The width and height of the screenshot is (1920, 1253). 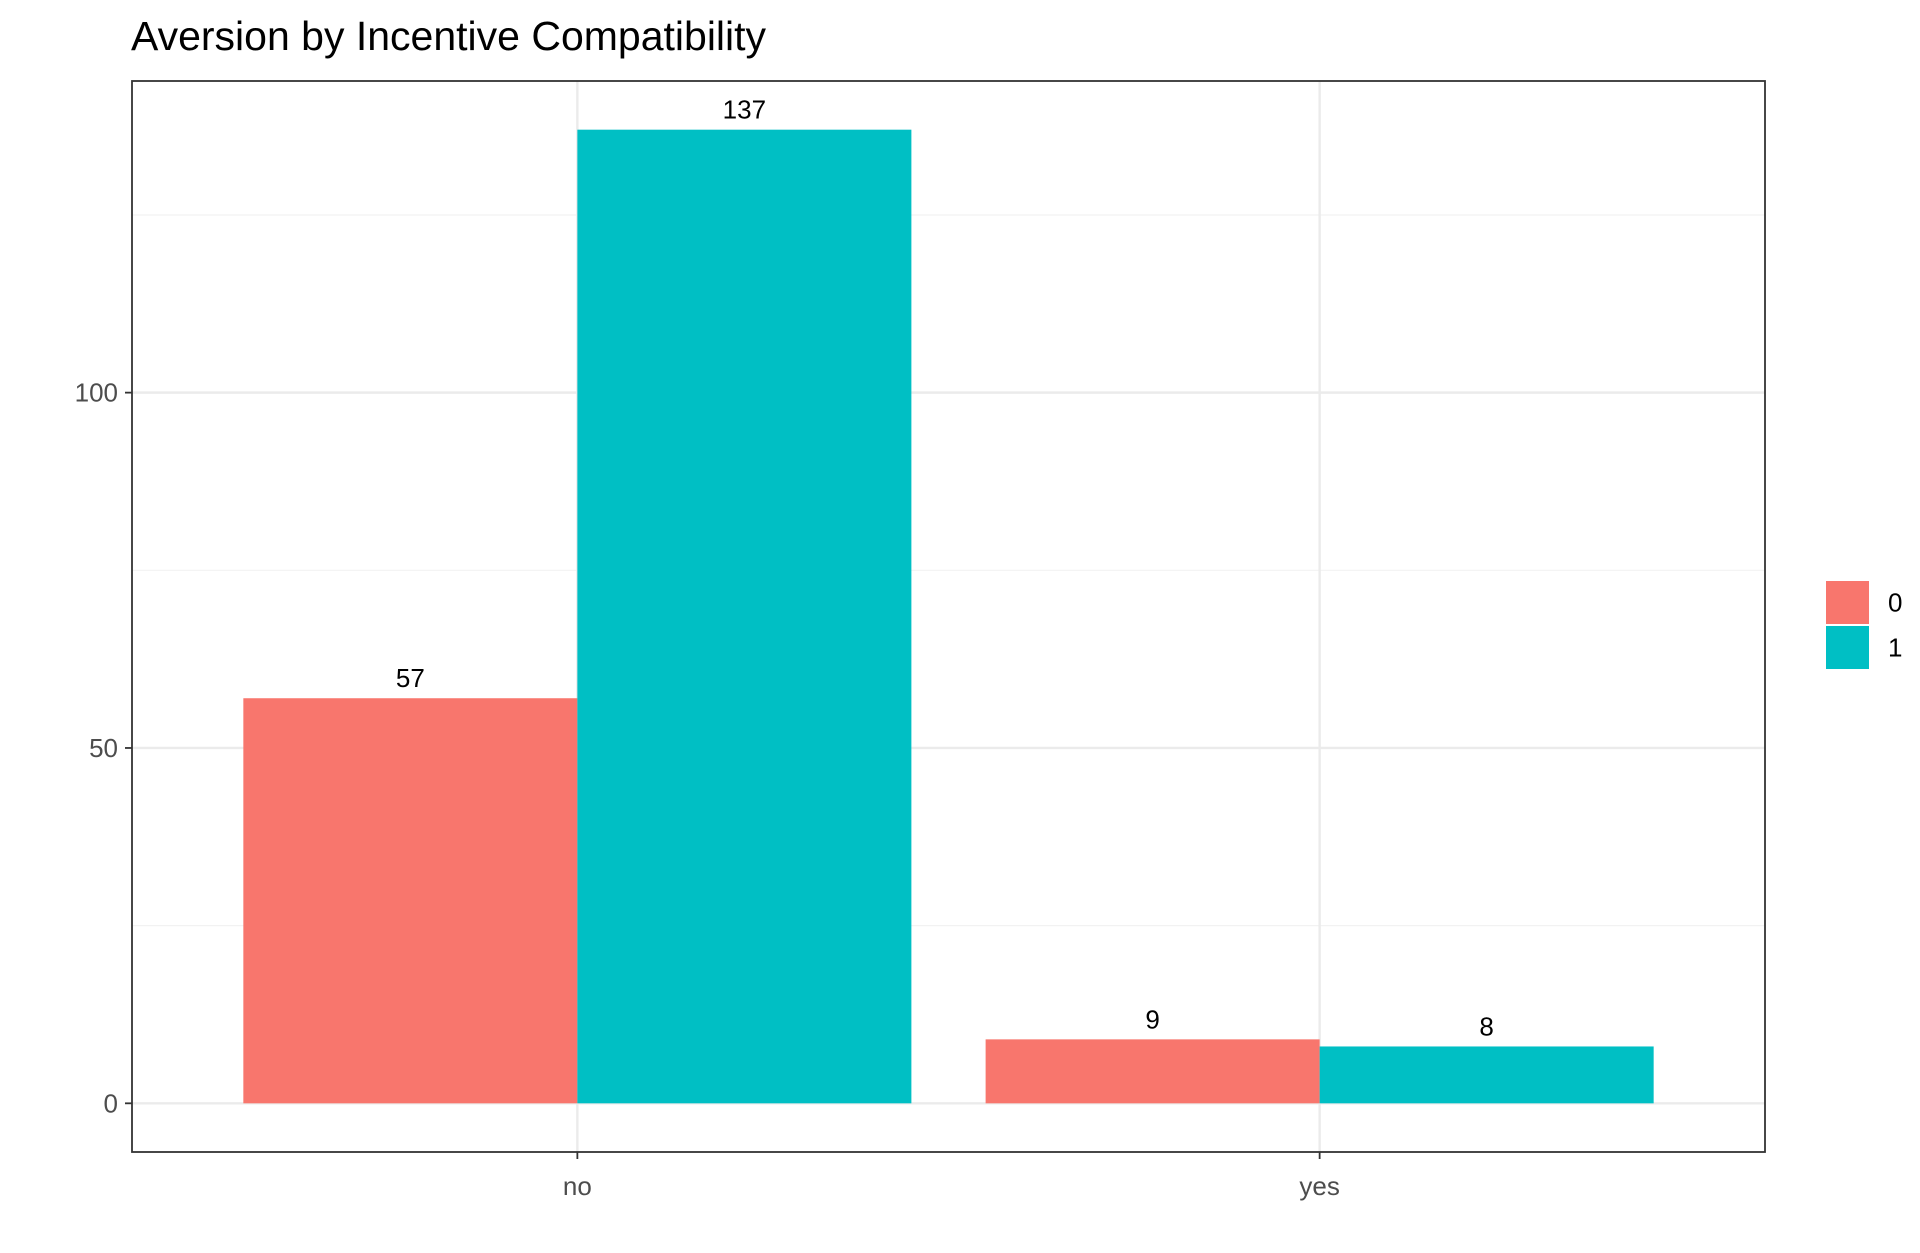 What do you see at coordinates (1152, 1019) in the screenshot?
I see `data-label: 9` at bounding box center [1152, 1019].